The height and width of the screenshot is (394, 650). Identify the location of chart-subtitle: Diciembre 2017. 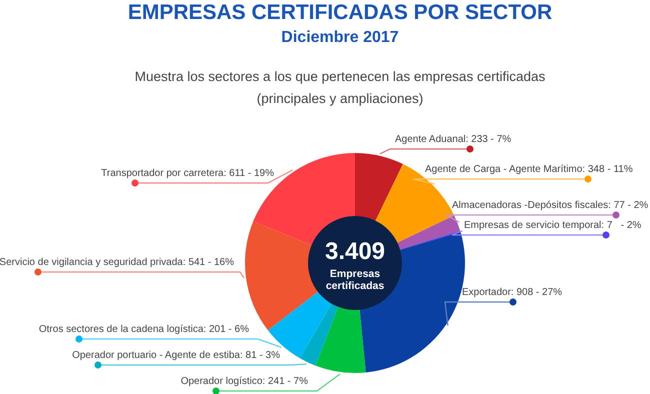
(340, 37).